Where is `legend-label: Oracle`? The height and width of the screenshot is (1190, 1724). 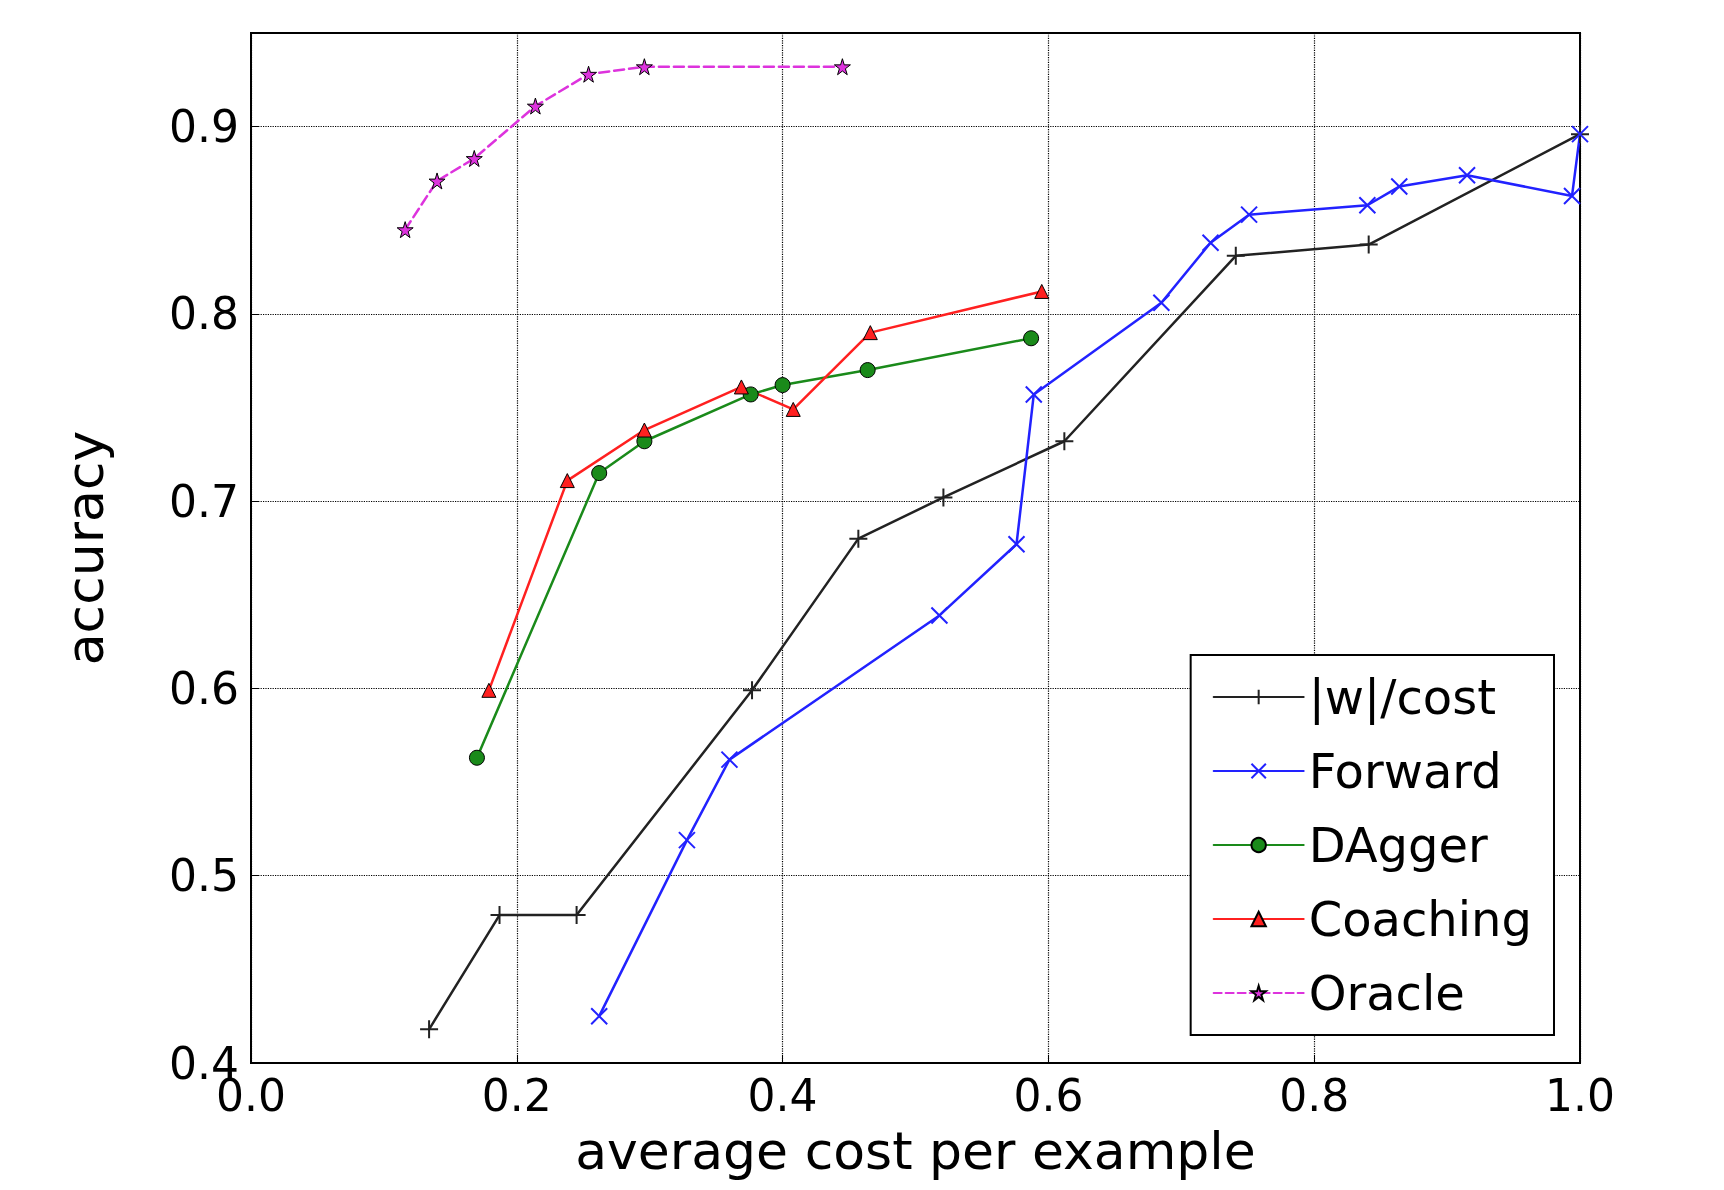 legend-label: Oracle is located at coordinates (1386, 993).